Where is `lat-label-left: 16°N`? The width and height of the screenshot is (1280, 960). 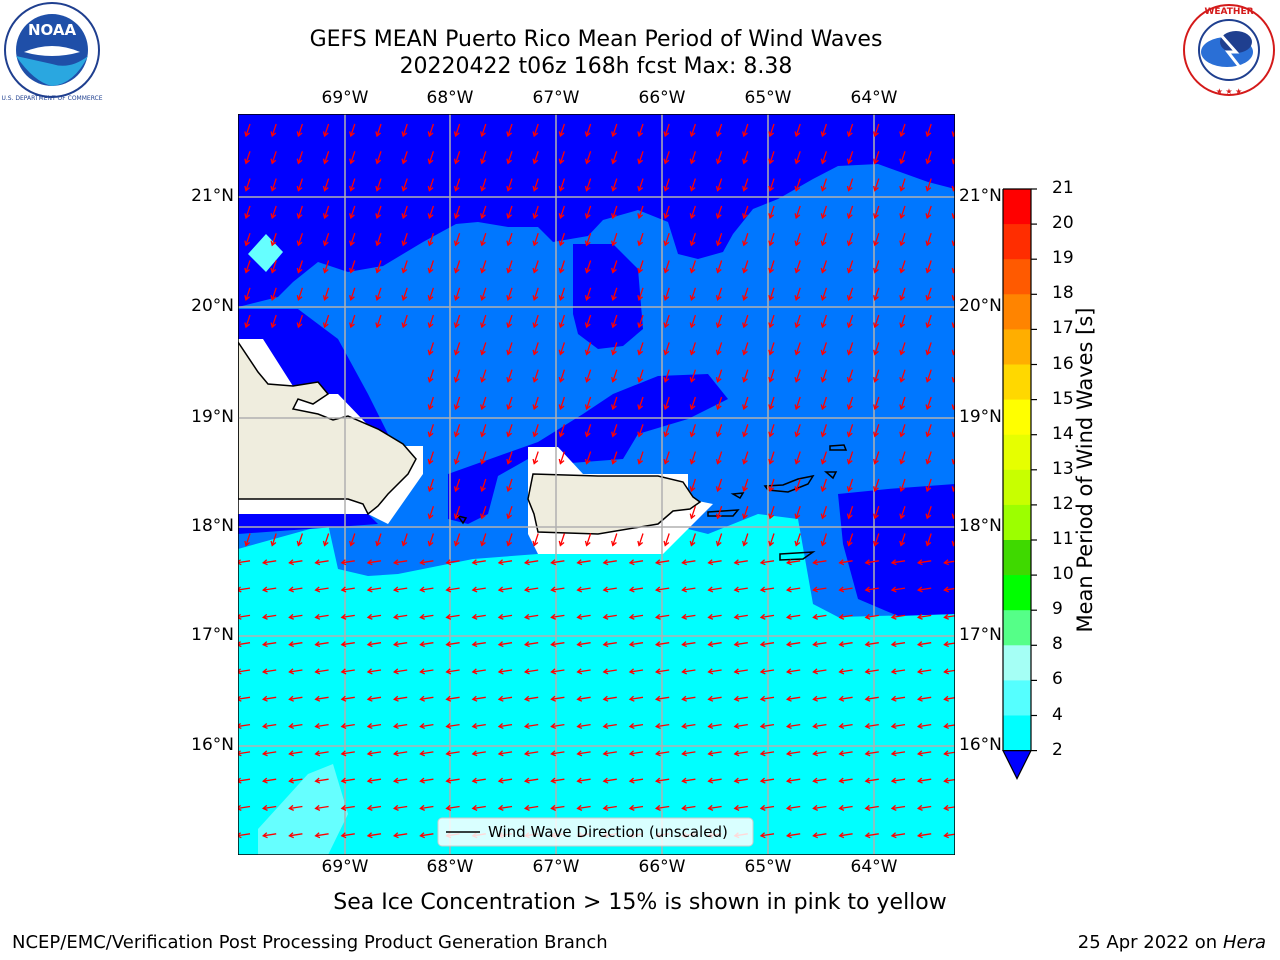
lat-label-left: 16°N is located at coordinates (212, 745).